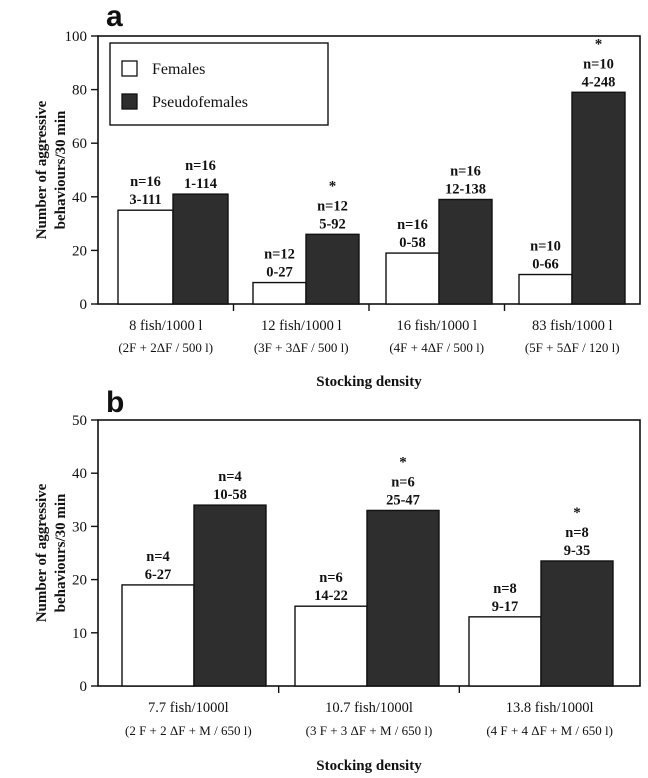 This screenshot has height=778, width=648. What do you see at coordinates (572, 326) in the screenshot?
I see `category-label: 83 fish/1000 l` at bounding box center [572, 326].